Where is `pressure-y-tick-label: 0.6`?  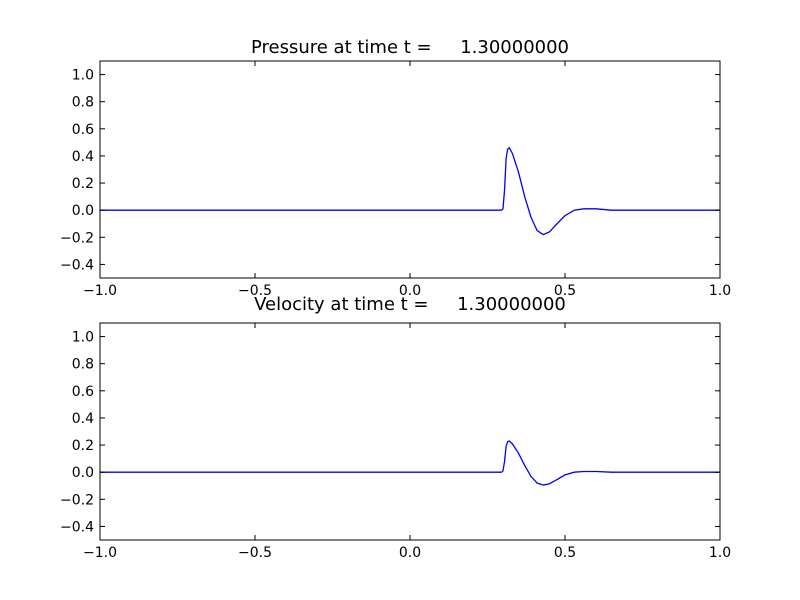
pressure-y-tick-label: 0.6 is located at coordinates (83, 130).